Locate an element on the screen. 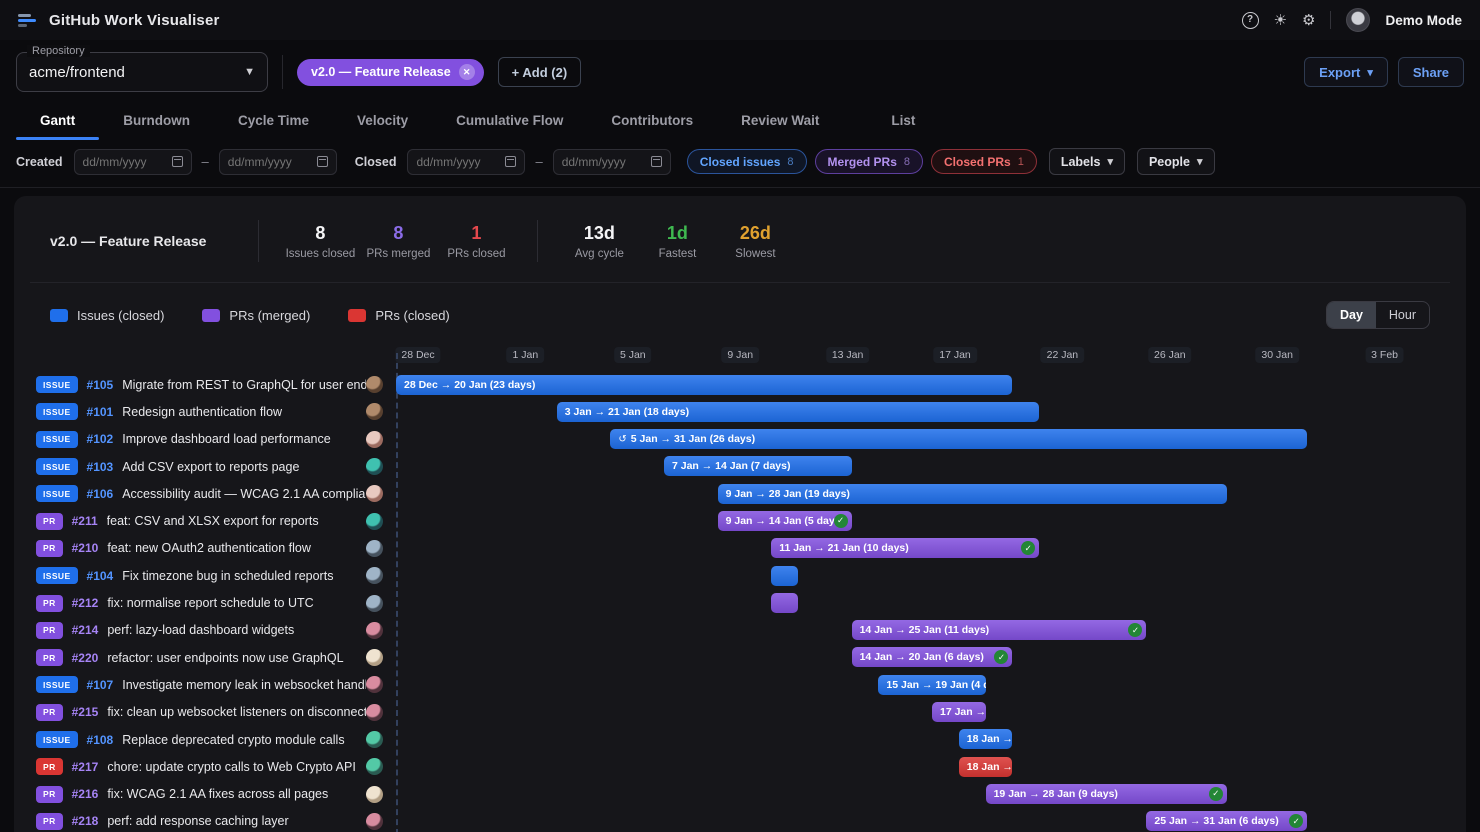  closed-from-date-input is located at coordinates (466, 161).